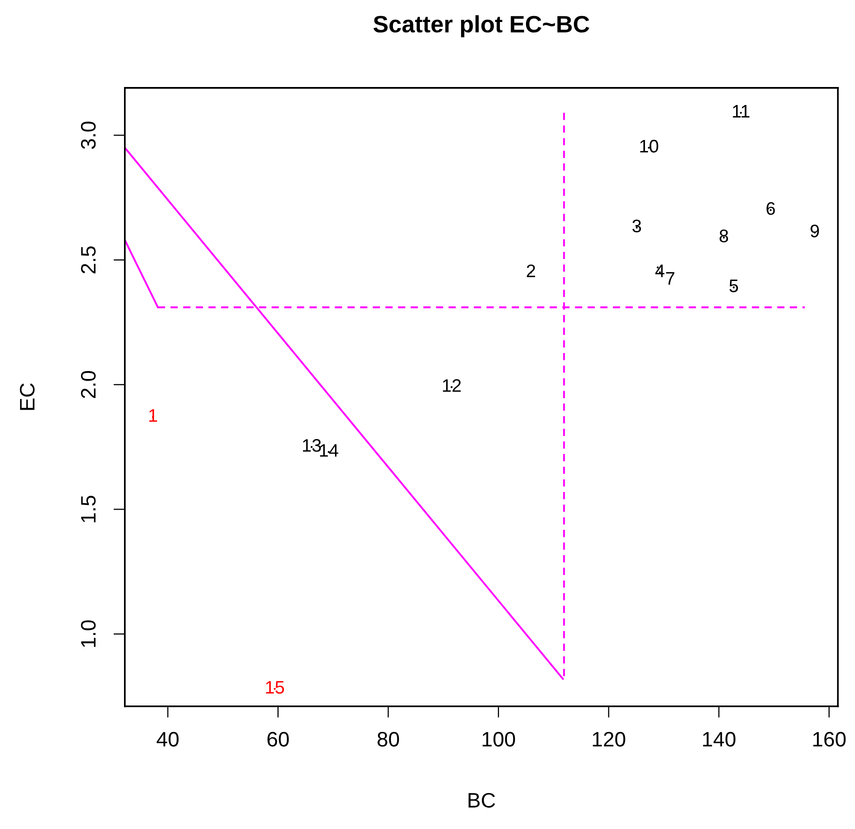  I want to click on annotation: 1, so click(153, 415).